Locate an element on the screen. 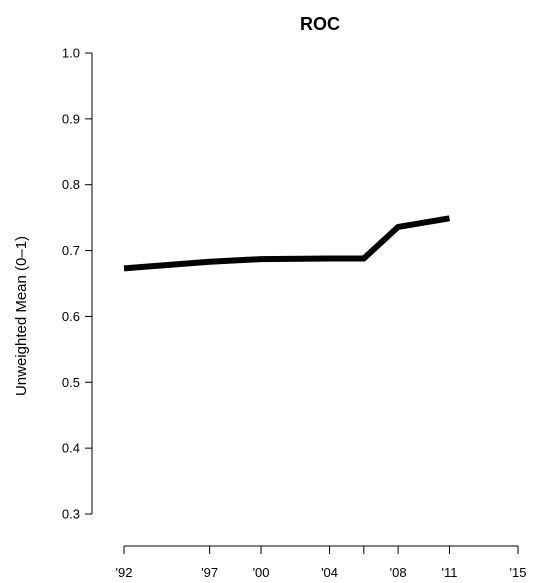 This screenshot has height=583, width=538. series-group is located at coordinates (286, 243).